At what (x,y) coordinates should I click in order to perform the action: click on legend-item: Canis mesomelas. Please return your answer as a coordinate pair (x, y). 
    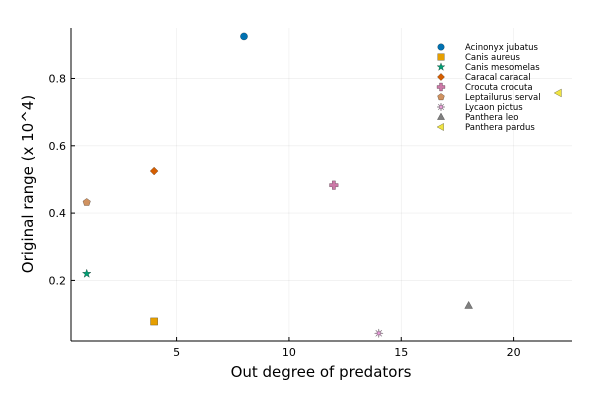
    Looking at the image, I should click on (488, 67).